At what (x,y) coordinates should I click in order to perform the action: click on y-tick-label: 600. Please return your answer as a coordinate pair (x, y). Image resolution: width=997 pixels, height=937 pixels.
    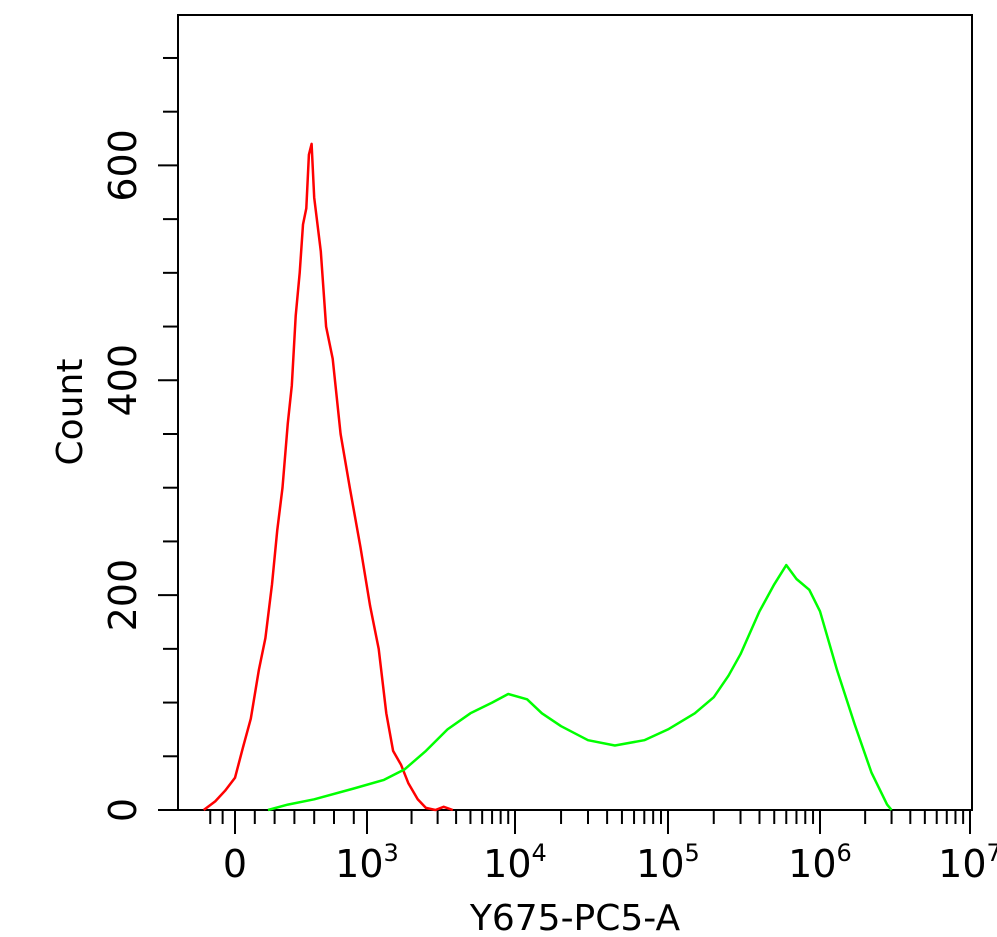
    Looking at the image, I should click on (123, 165).